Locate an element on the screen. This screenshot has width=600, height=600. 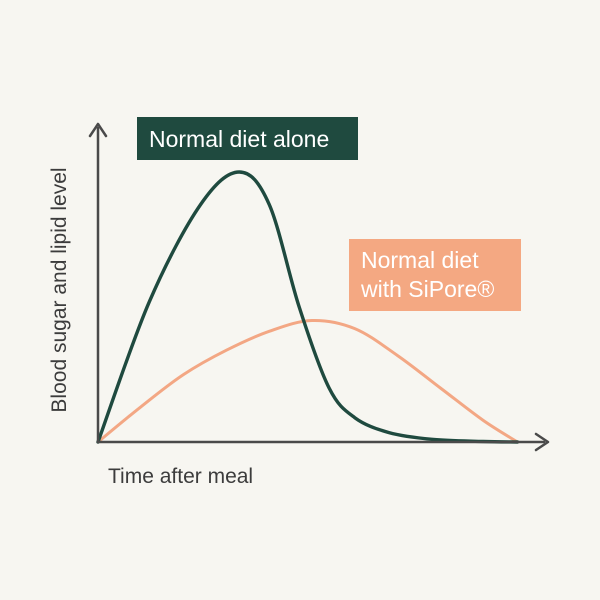
x-axis-arrow-icon is located at coordinates (542, 442).